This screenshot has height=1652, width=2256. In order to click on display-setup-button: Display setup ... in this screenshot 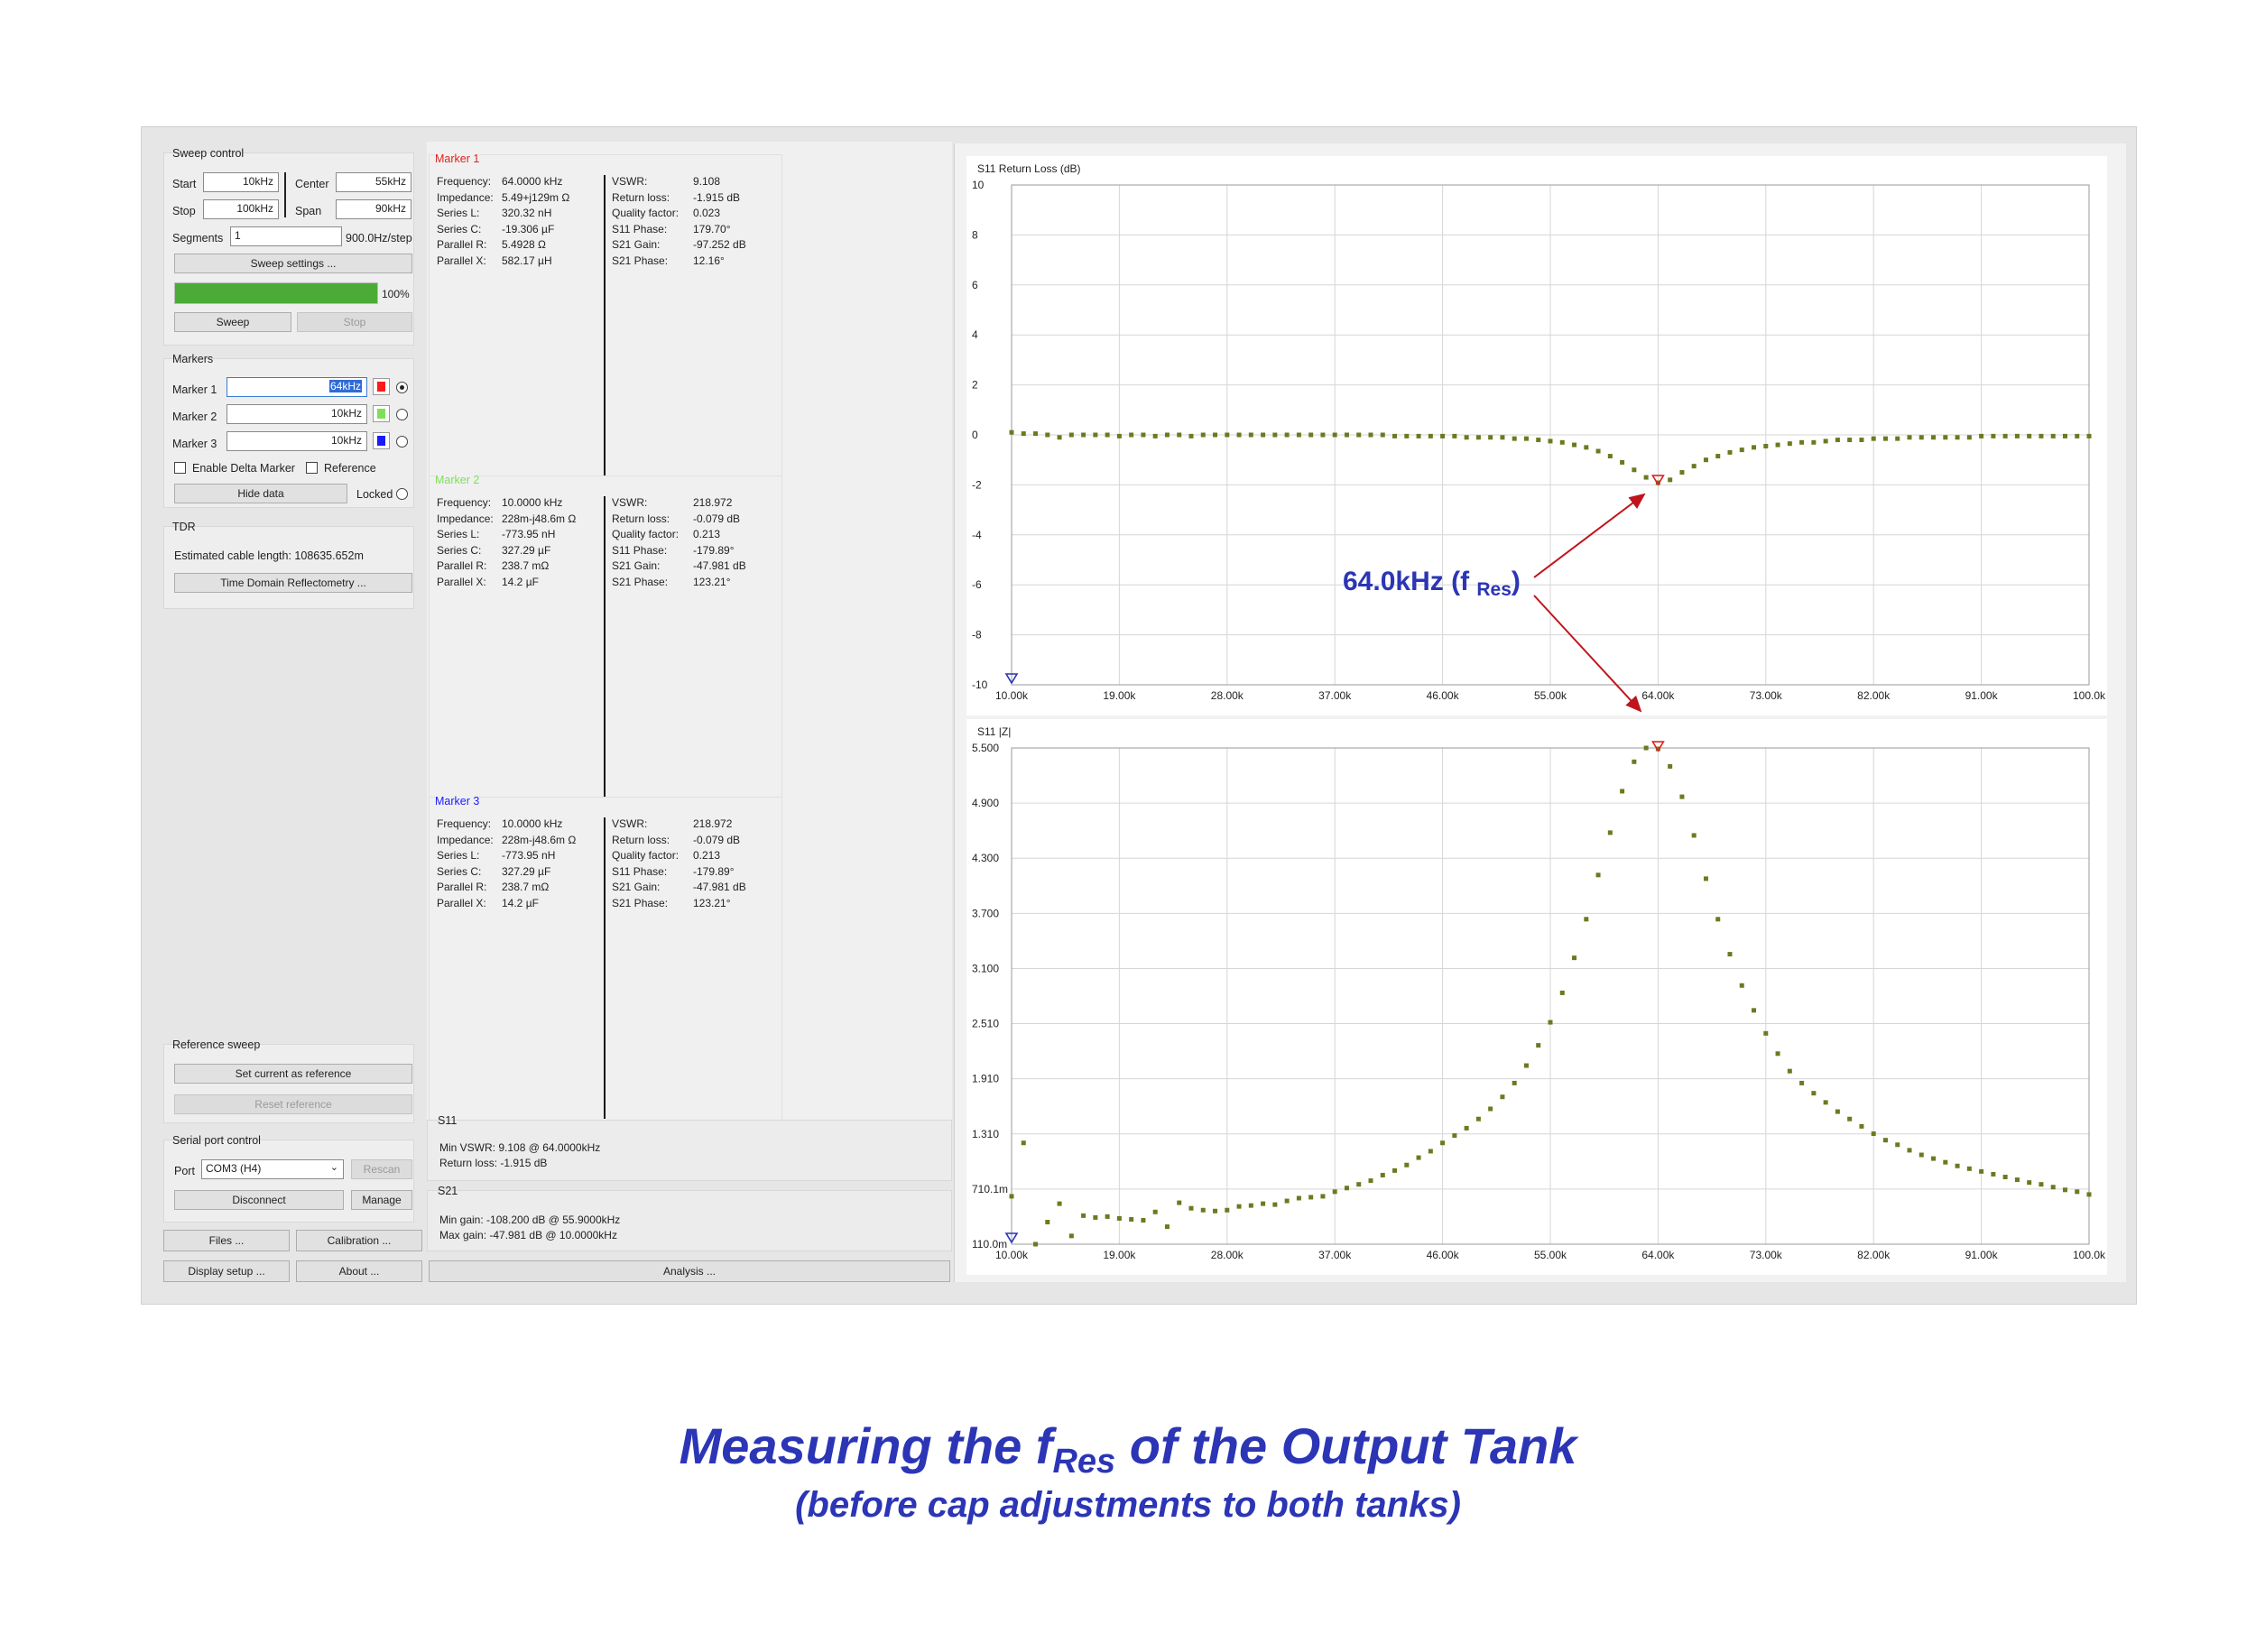, I will do `click(226, 1271)`.